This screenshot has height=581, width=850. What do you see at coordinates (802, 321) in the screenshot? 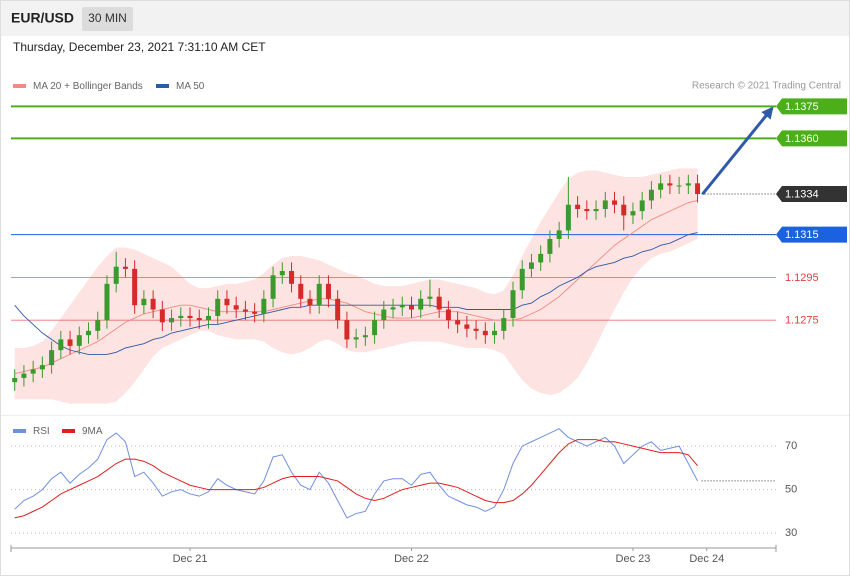
I see `level-label: 1.1275` at bounding box center [802, 321].